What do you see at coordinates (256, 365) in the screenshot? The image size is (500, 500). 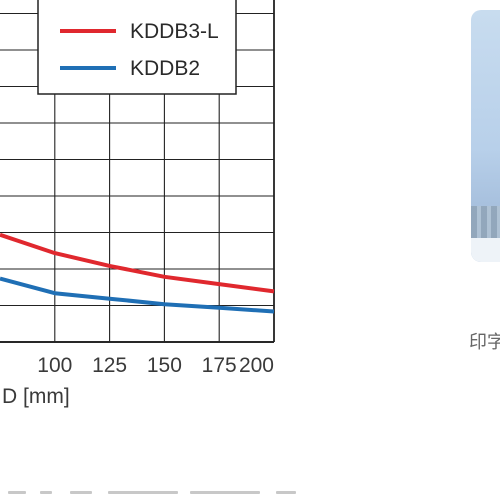 I see `x-tick-label: 200` at bounding box center [256, 365].